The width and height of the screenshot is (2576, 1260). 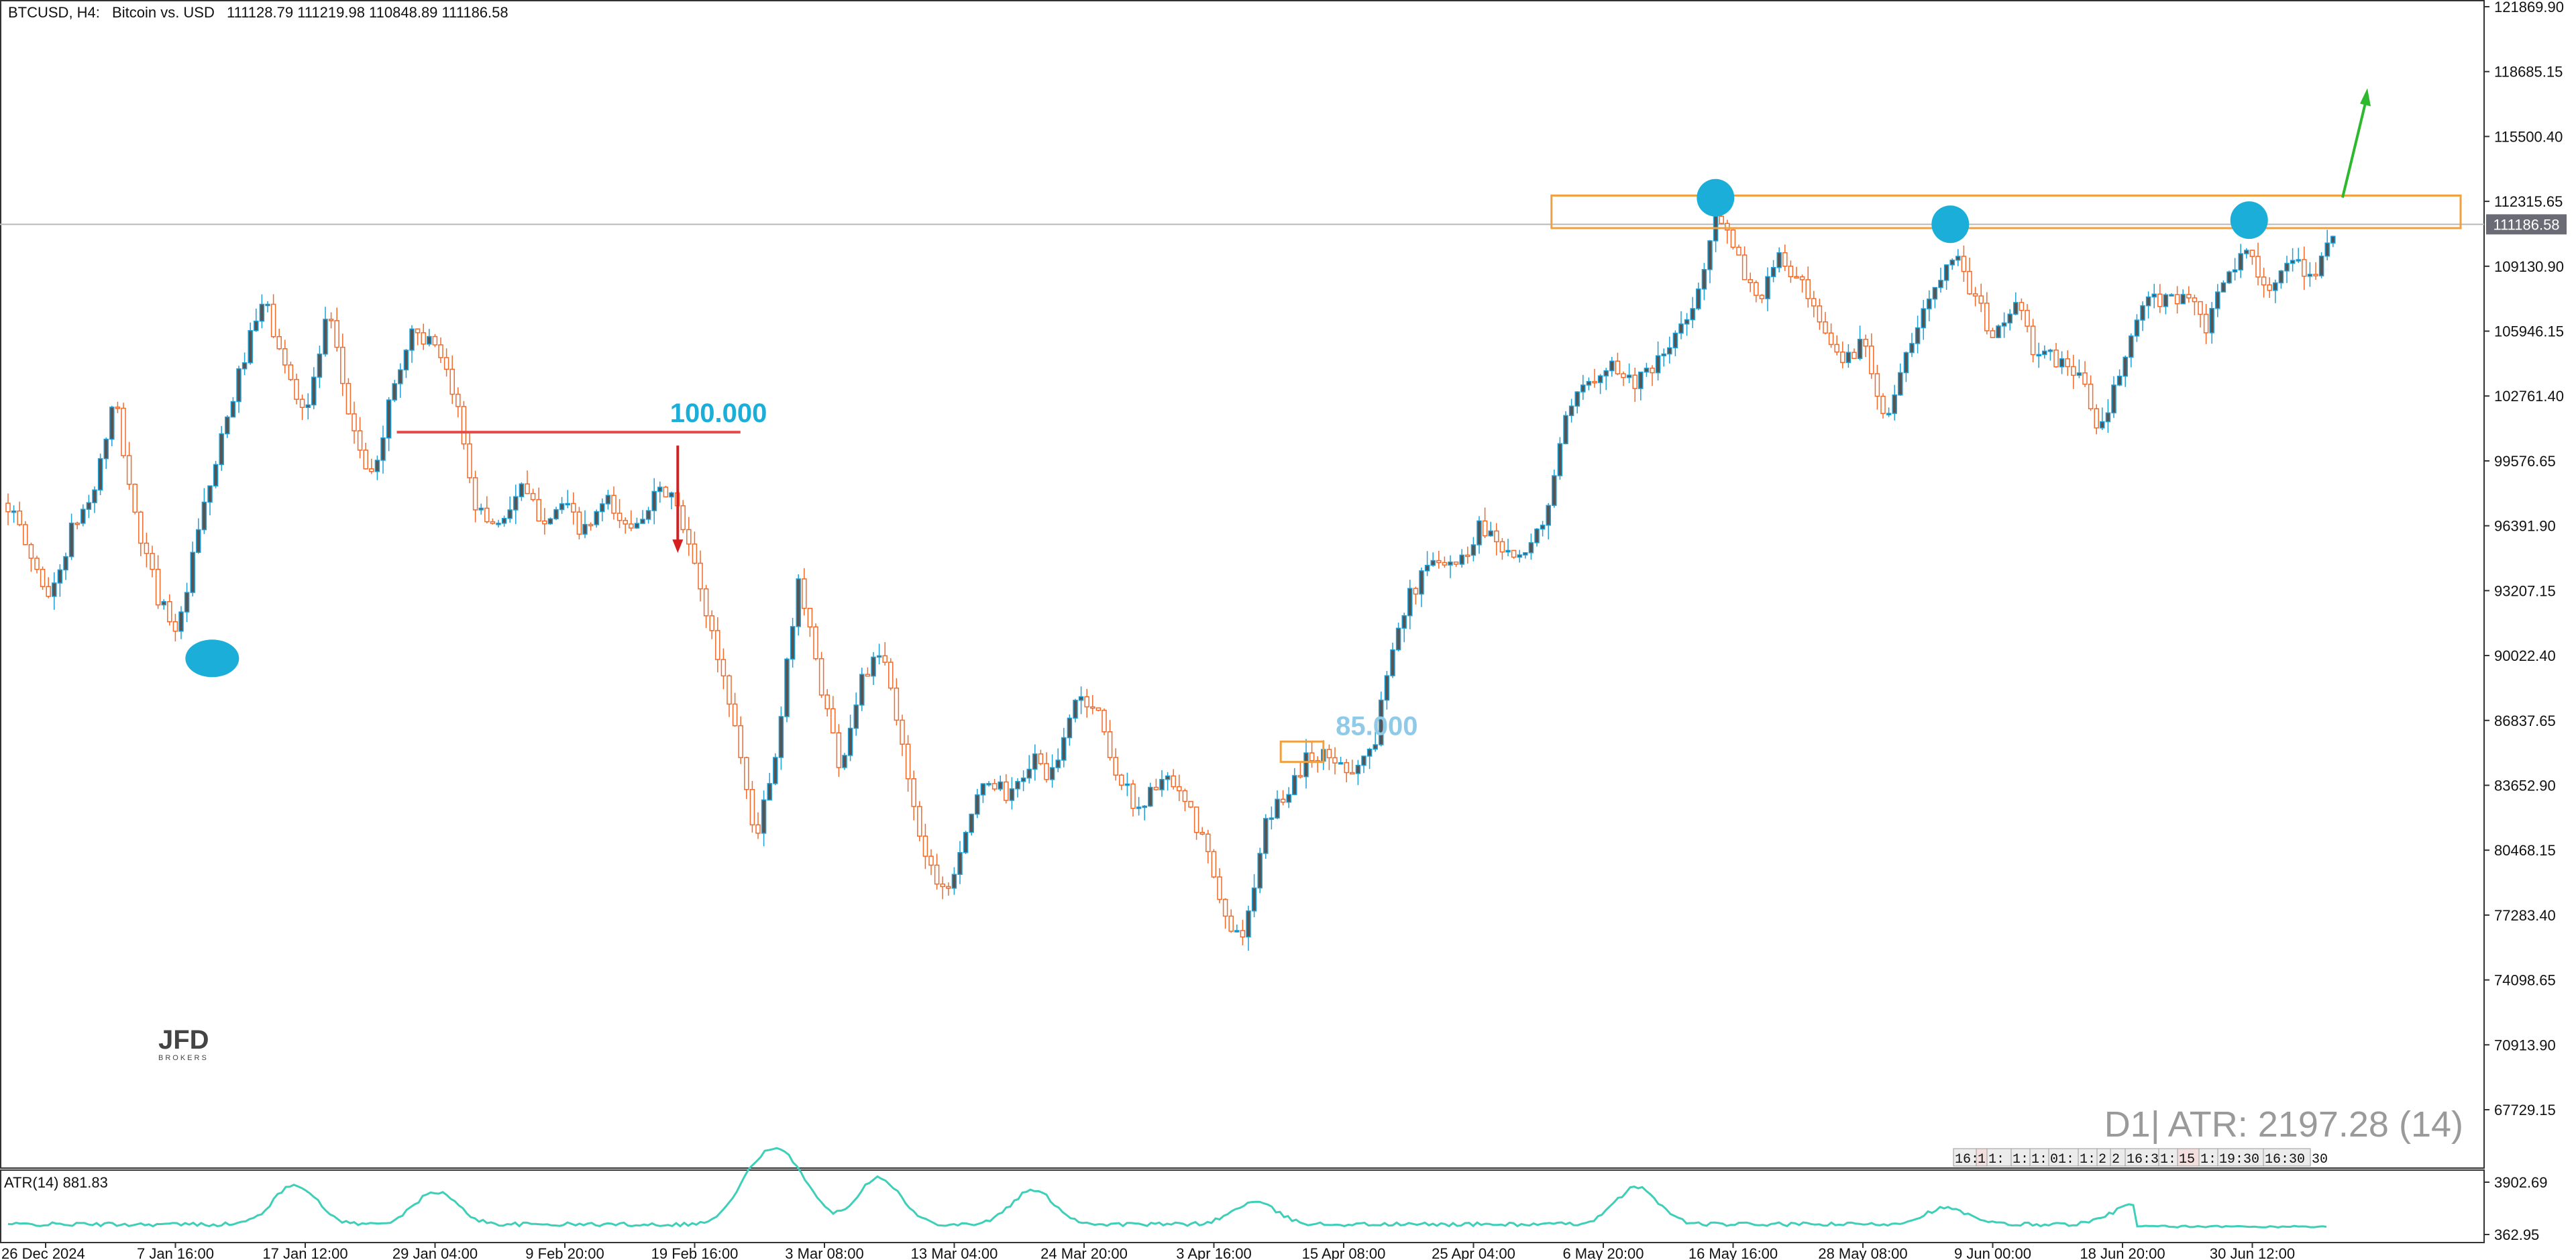 I want to click on timer-cell-text: 15, so click(x=2187, y=1159).